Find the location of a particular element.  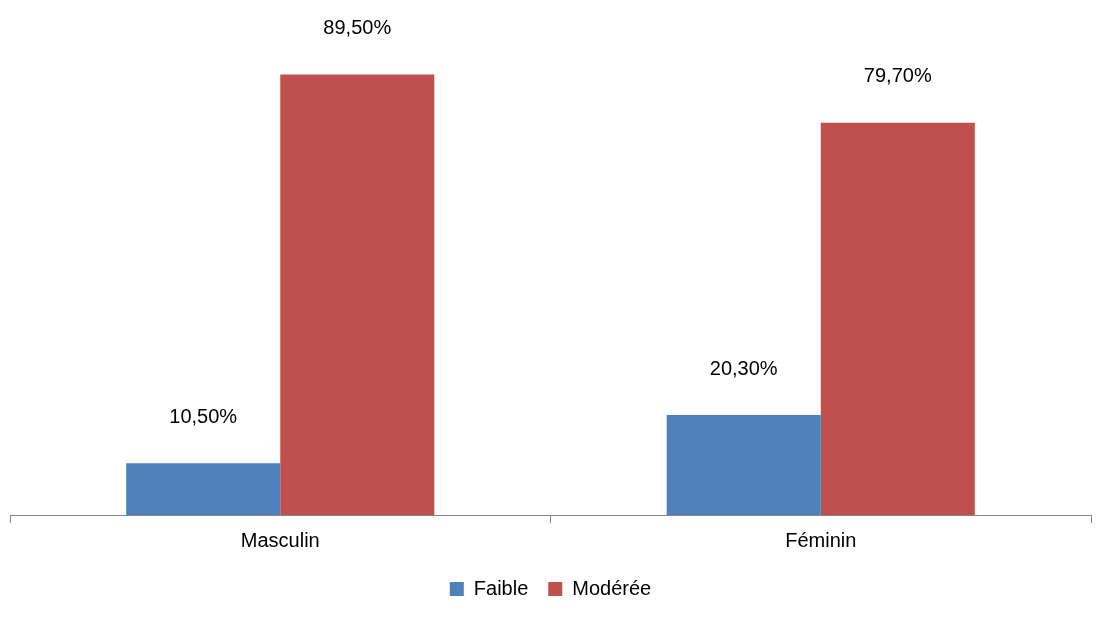

data-label: 89,50% is located at coordinates (357, 26).